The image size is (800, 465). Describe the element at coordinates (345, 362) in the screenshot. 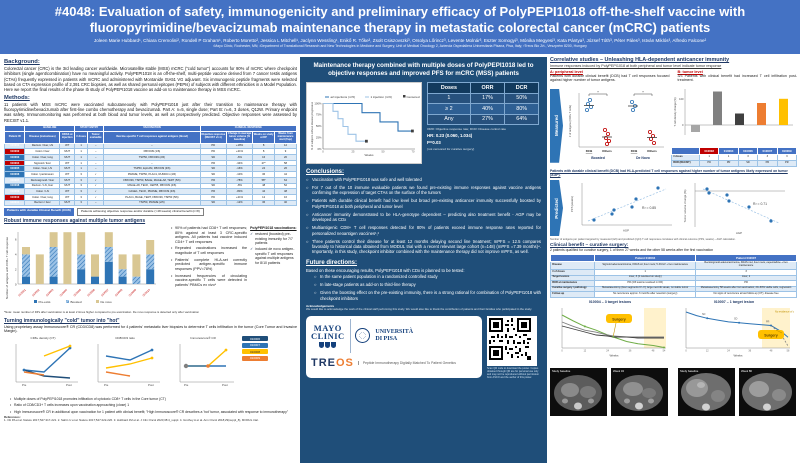

I see `treos-part-b: OS` at that location.